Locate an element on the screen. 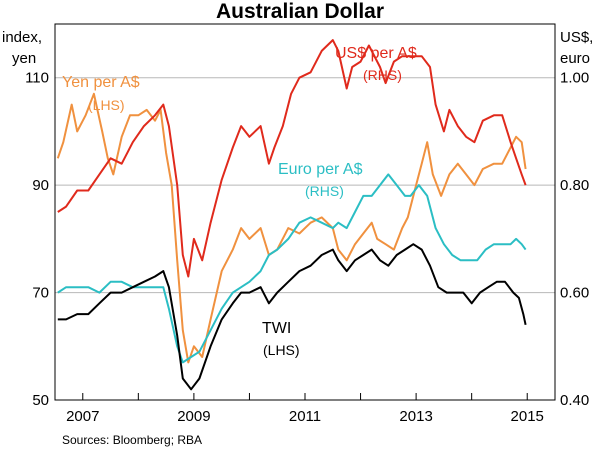  right-axis-tick-label: 0.60 is located at coordinates (574, 293).